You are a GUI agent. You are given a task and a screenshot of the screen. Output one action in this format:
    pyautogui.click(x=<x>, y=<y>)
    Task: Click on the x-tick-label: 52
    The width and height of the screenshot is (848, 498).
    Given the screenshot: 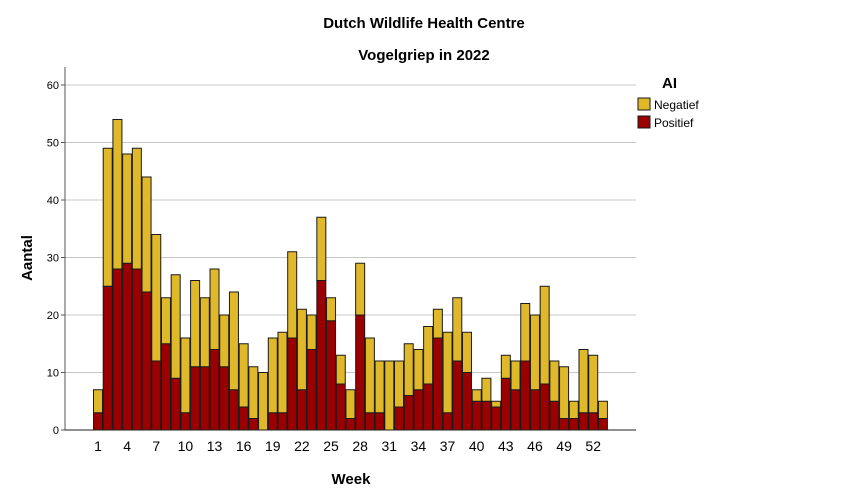 What is the action you would take?
    pyautogui.click(x=593, y=446)
    